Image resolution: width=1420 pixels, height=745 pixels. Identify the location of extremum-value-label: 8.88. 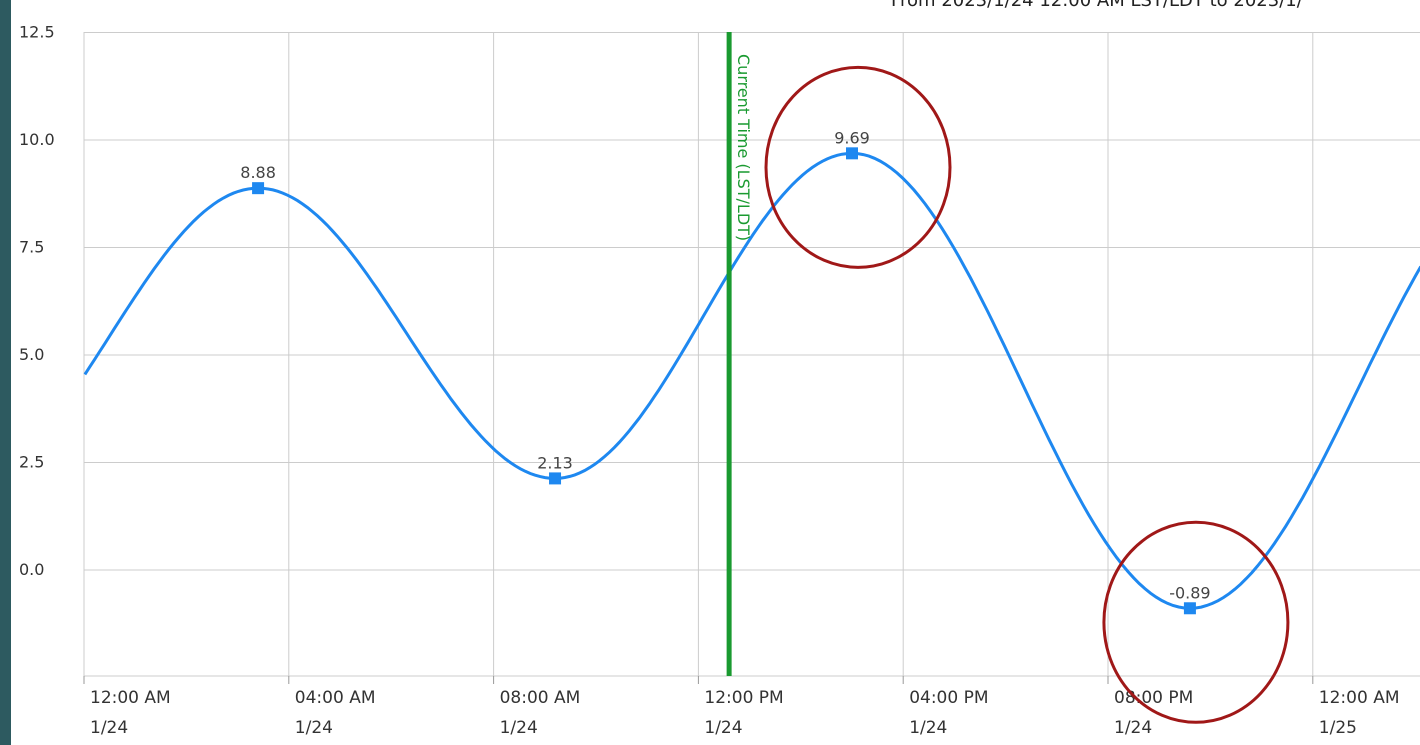
(258, 172).